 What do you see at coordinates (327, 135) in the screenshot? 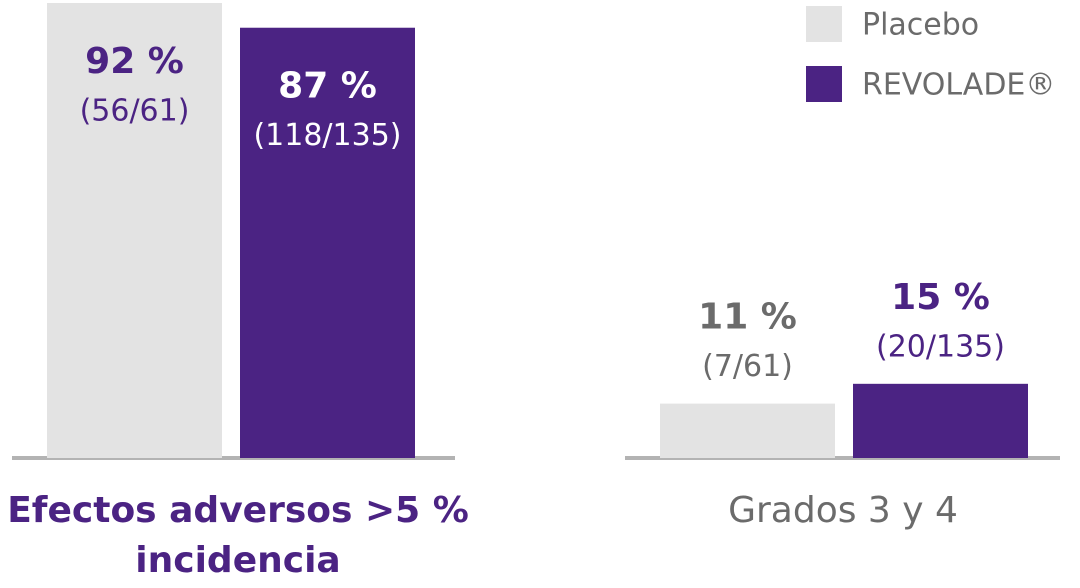
I see `fraction-label: (118/135)` at bounding box center [327, 135].